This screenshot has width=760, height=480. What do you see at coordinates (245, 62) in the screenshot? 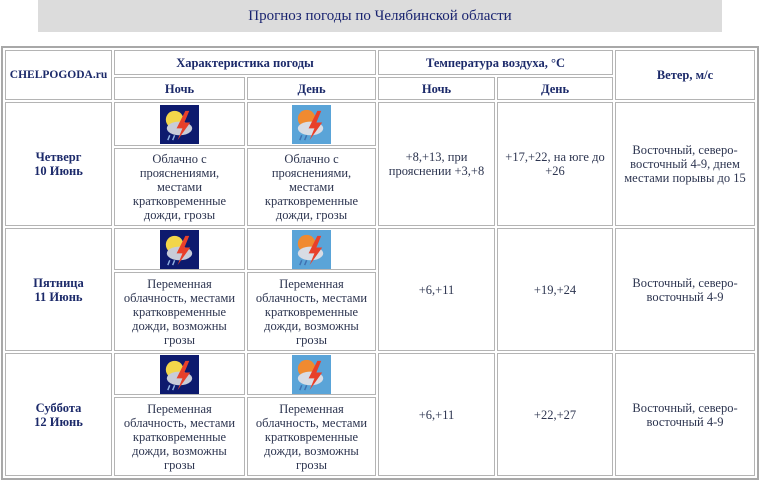
I see `weather-header: Характеристика погоды` at bounding box center [245, 62].